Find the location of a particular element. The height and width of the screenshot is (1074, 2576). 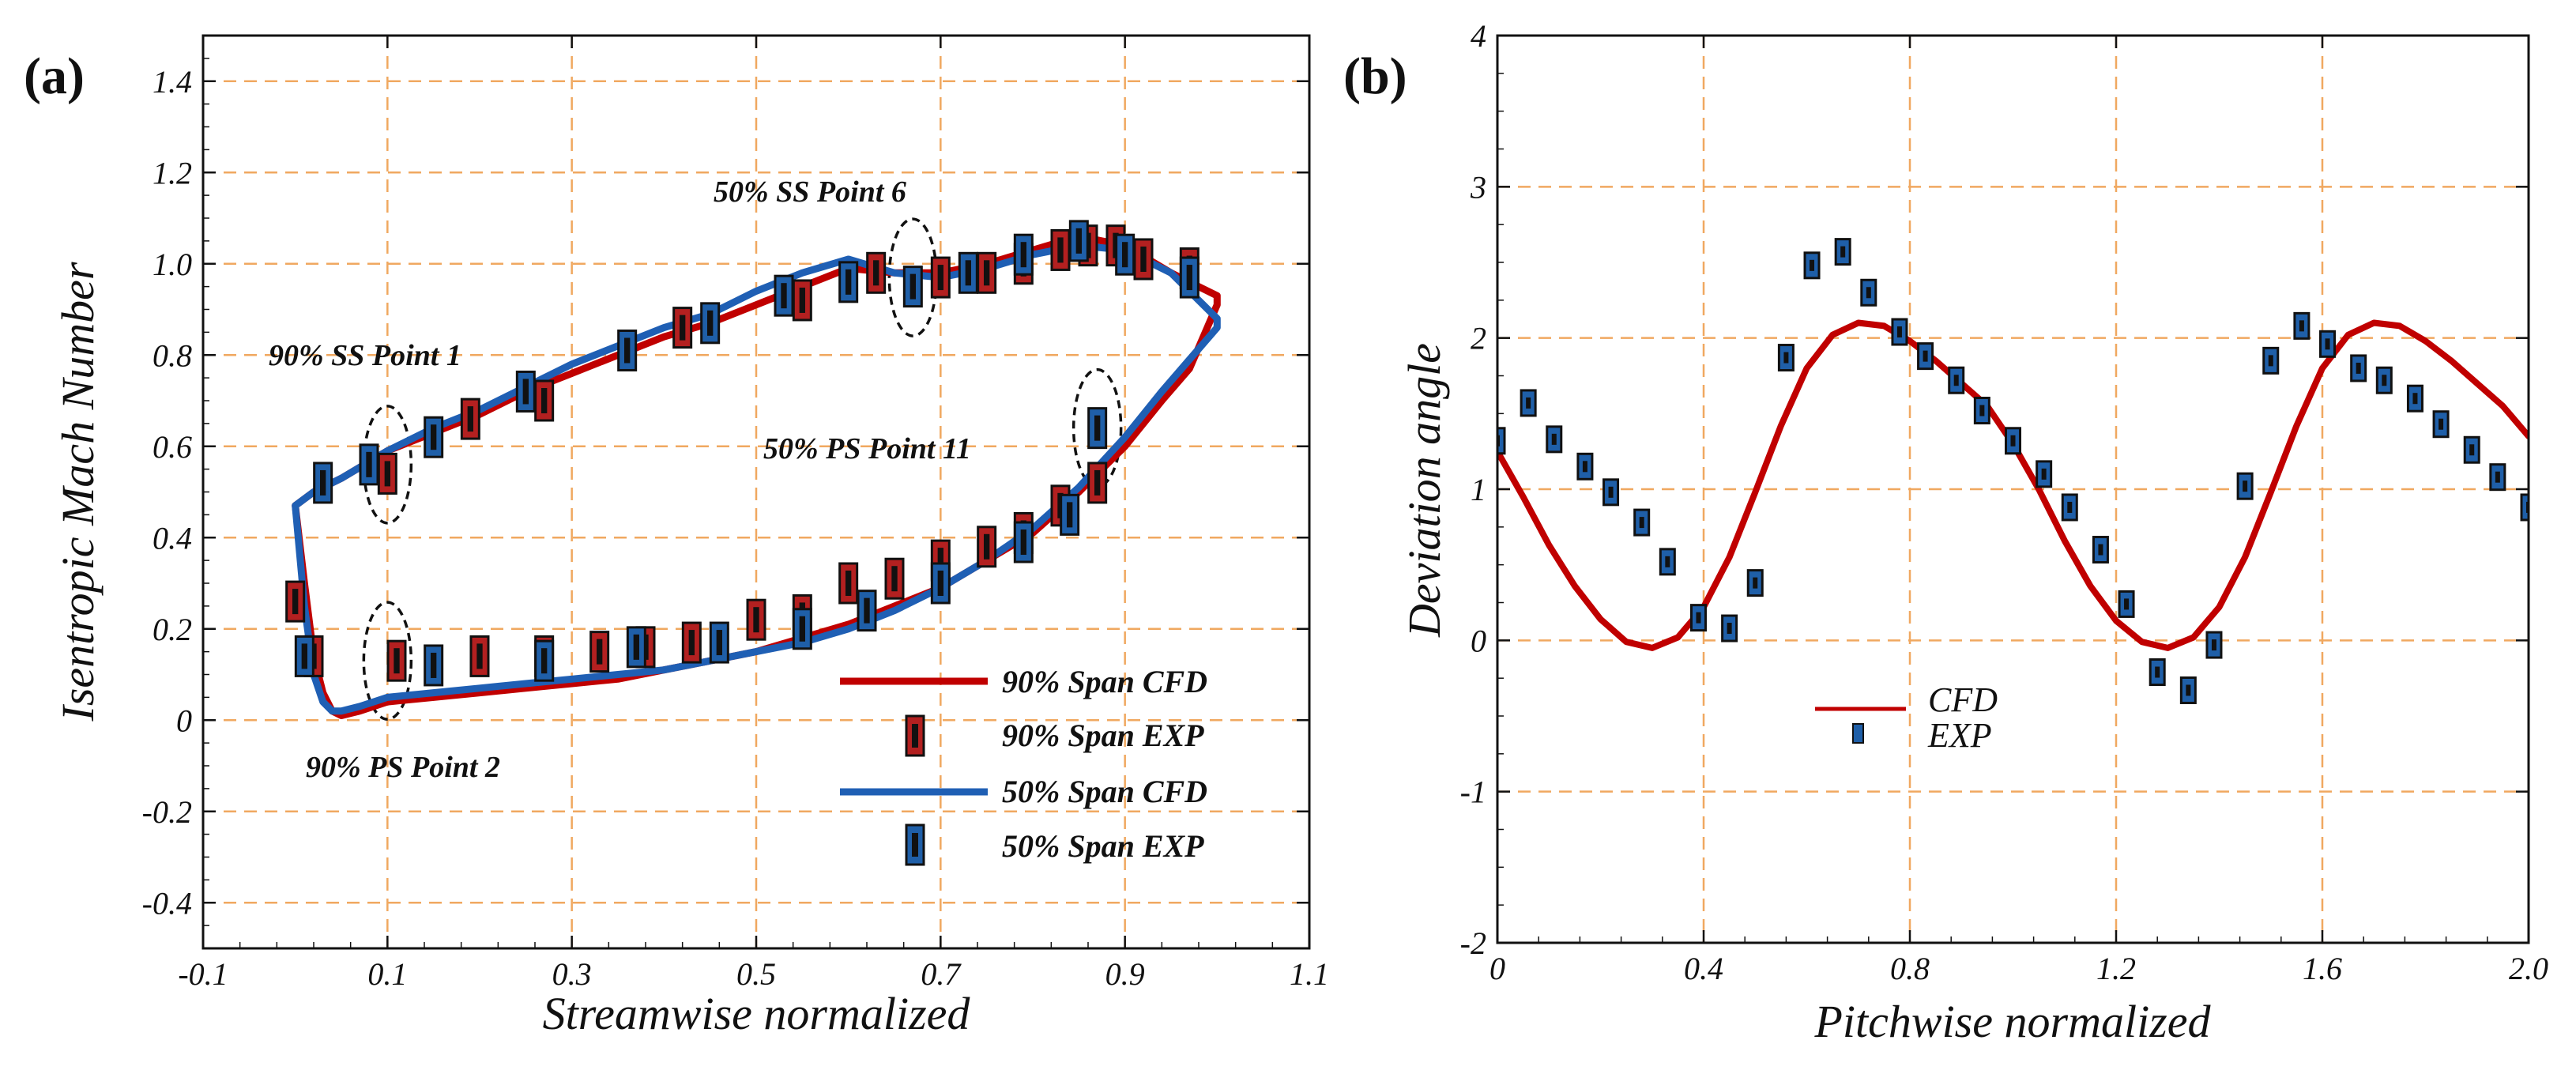

panel-b-legend: CFD EXP is located at coordinates (1906, 717).